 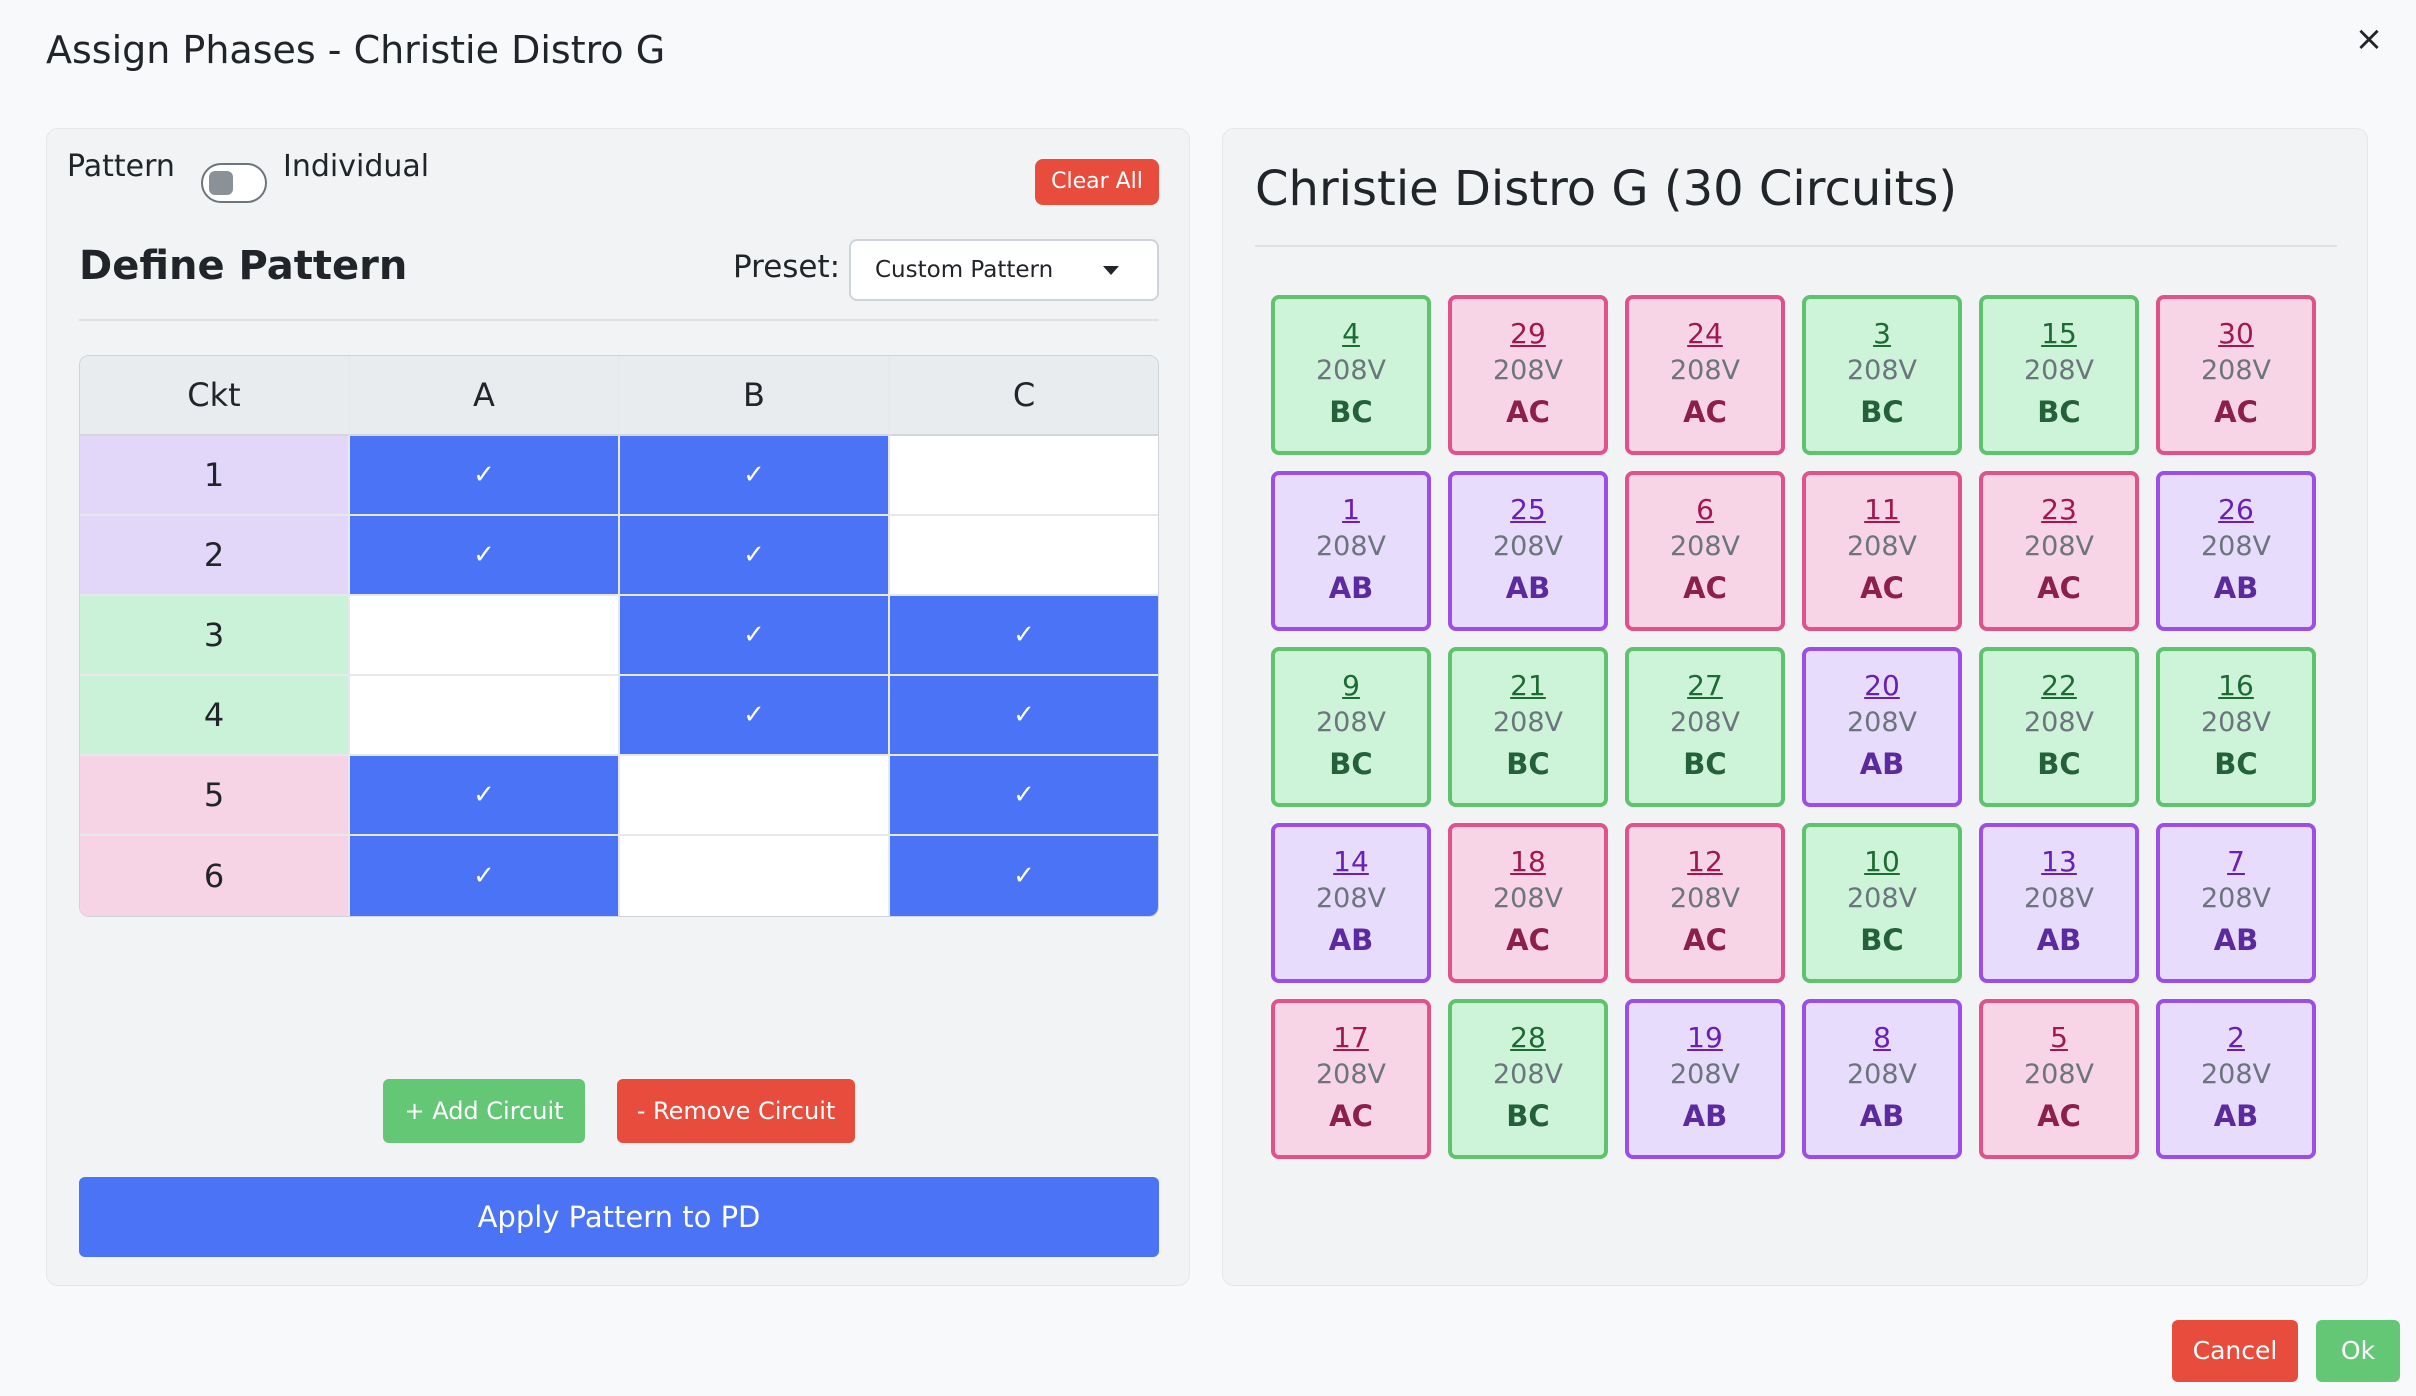 I want to click on circuit-number-link: 26, so click(x=2236, y=509).